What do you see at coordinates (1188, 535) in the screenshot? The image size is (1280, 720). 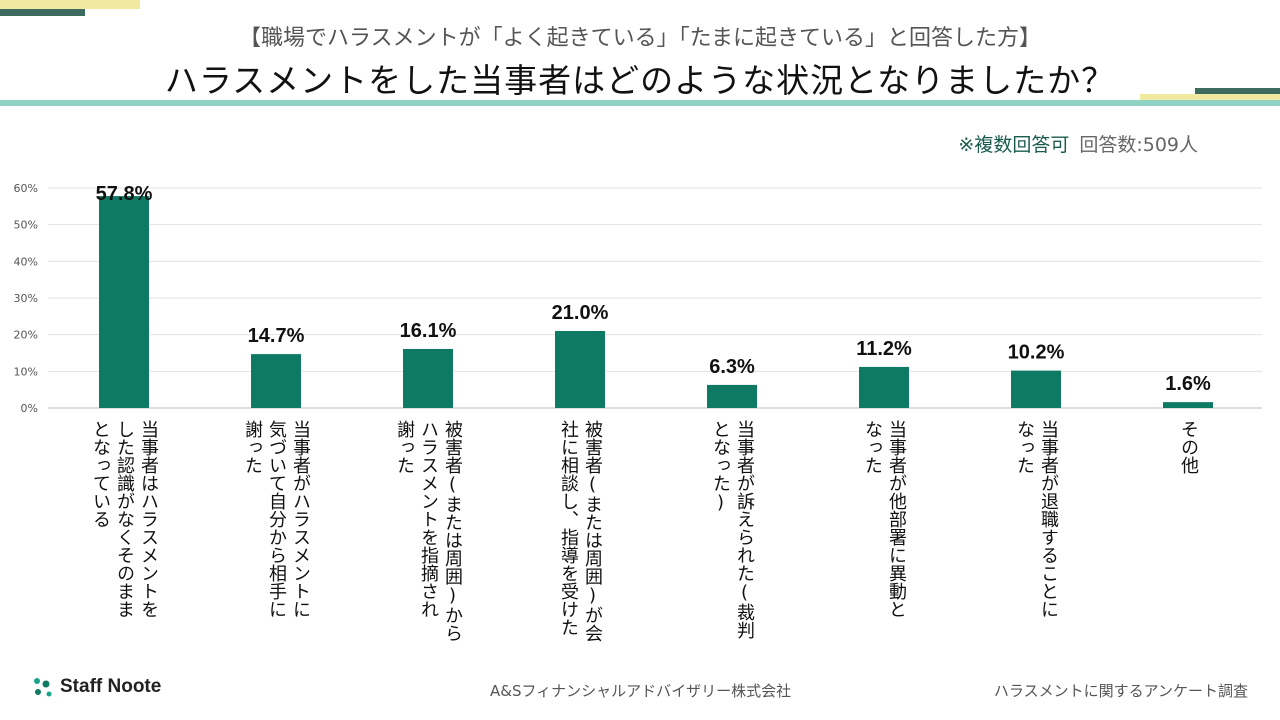 I see `x-label-cell: その他` at bounding box center [1188, 535].